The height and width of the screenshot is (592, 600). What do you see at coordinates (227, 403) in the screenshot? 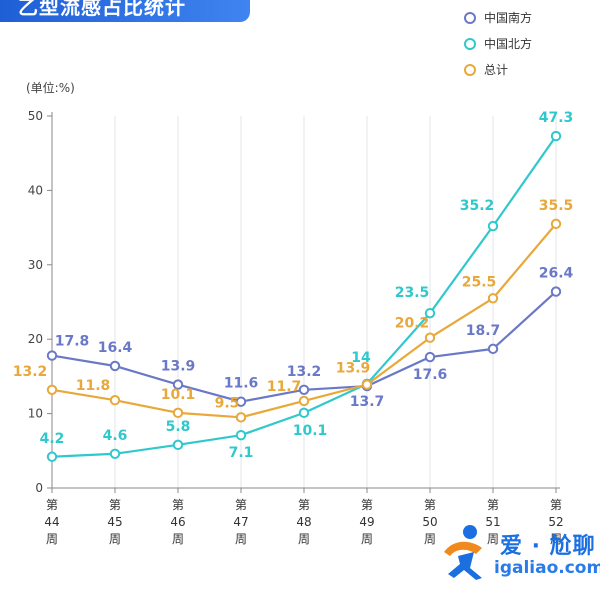
I see `data-label-2-3: 9.5` at bounding box center [227, 403].